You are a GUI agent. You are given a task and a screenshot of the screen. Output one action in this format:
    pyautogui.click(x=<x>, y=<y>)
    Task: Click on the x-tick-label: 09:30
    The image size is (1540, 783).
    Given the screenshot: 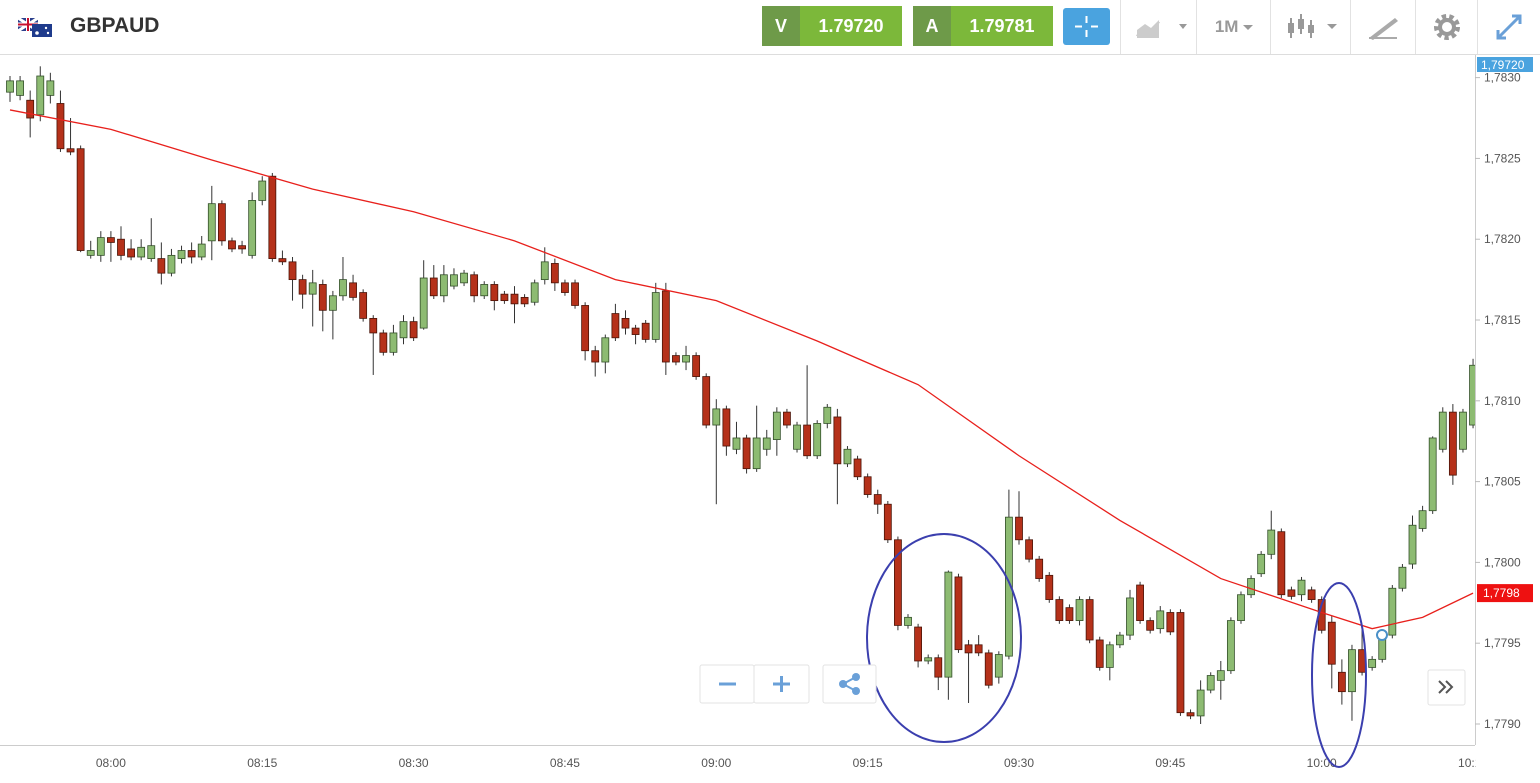 What is the action you would take?
    pyautogui.click(x=1019, y=763)
    